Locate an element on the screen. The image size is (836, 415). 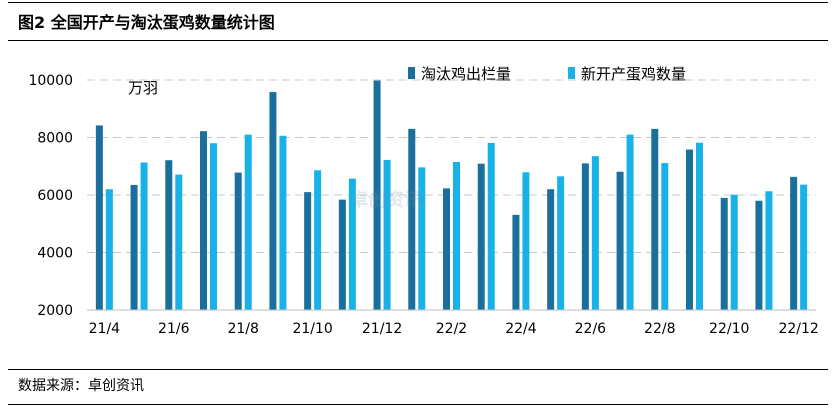
bar-culled-22/7 is located at coordinates (620, 240).